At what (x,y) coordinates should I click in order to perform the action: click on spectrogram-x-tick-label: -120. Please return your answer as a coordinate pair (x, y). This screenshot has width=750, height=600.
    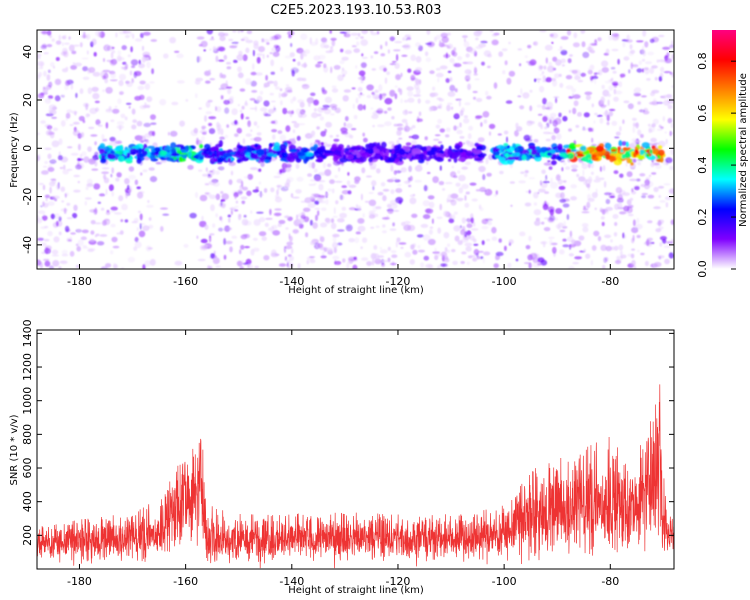
    Looking at the image, I should click on (397, 281).